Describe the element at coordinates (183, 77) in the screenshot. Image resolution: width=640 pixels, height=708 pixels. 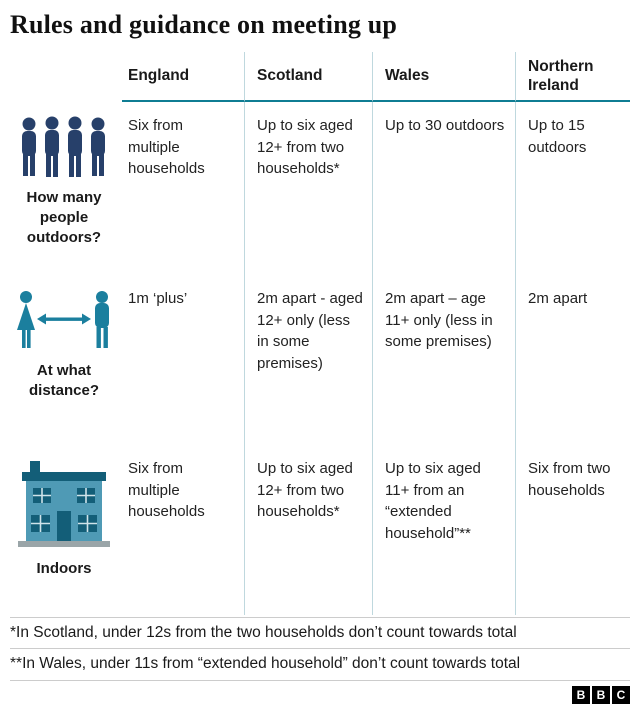
I see `column-header-england: England` at that location.